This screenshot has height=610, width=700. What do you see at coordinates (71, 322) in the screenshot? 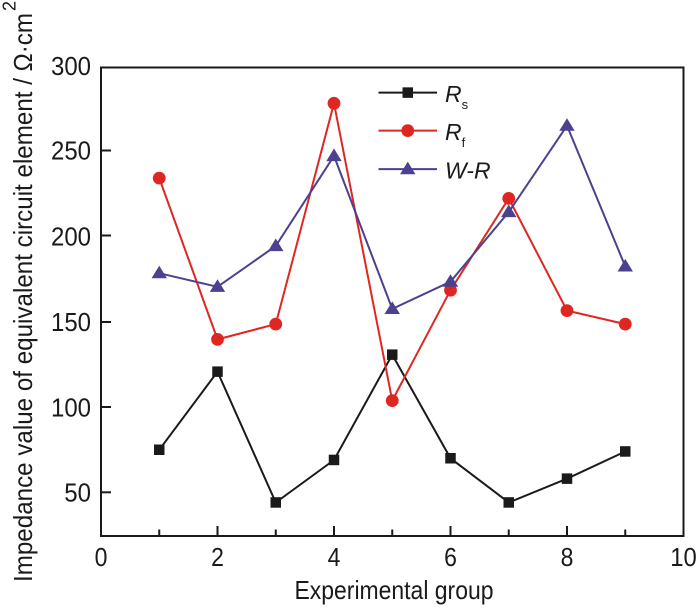
I see `svg-text: 150` at bounding box center [71, 322].